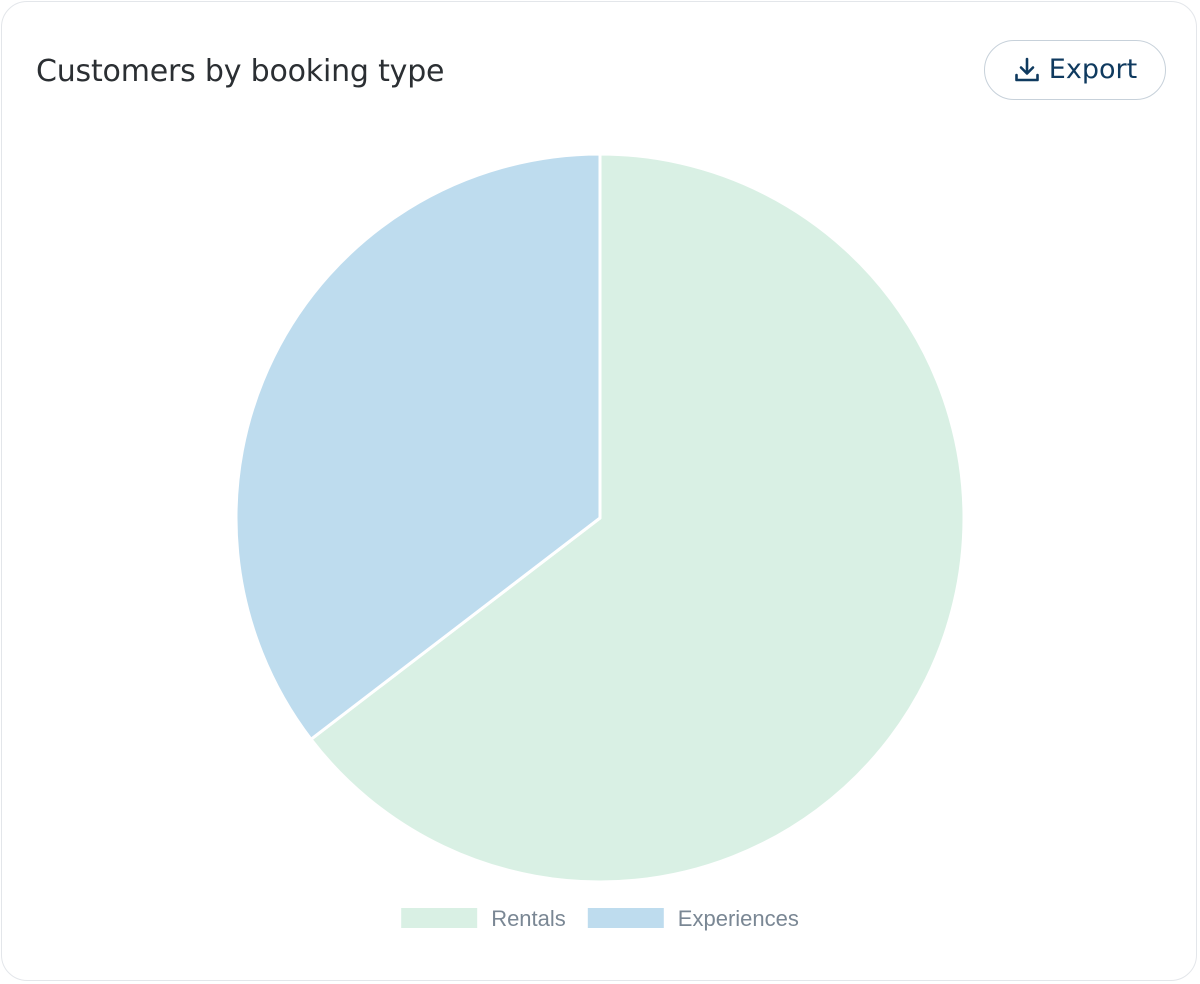 The height and width of the screenshot is (984, 1200). Describe the element at coordinates (240, 71) in the screenshot. I see `card-title: Customers by booking type` at that location.